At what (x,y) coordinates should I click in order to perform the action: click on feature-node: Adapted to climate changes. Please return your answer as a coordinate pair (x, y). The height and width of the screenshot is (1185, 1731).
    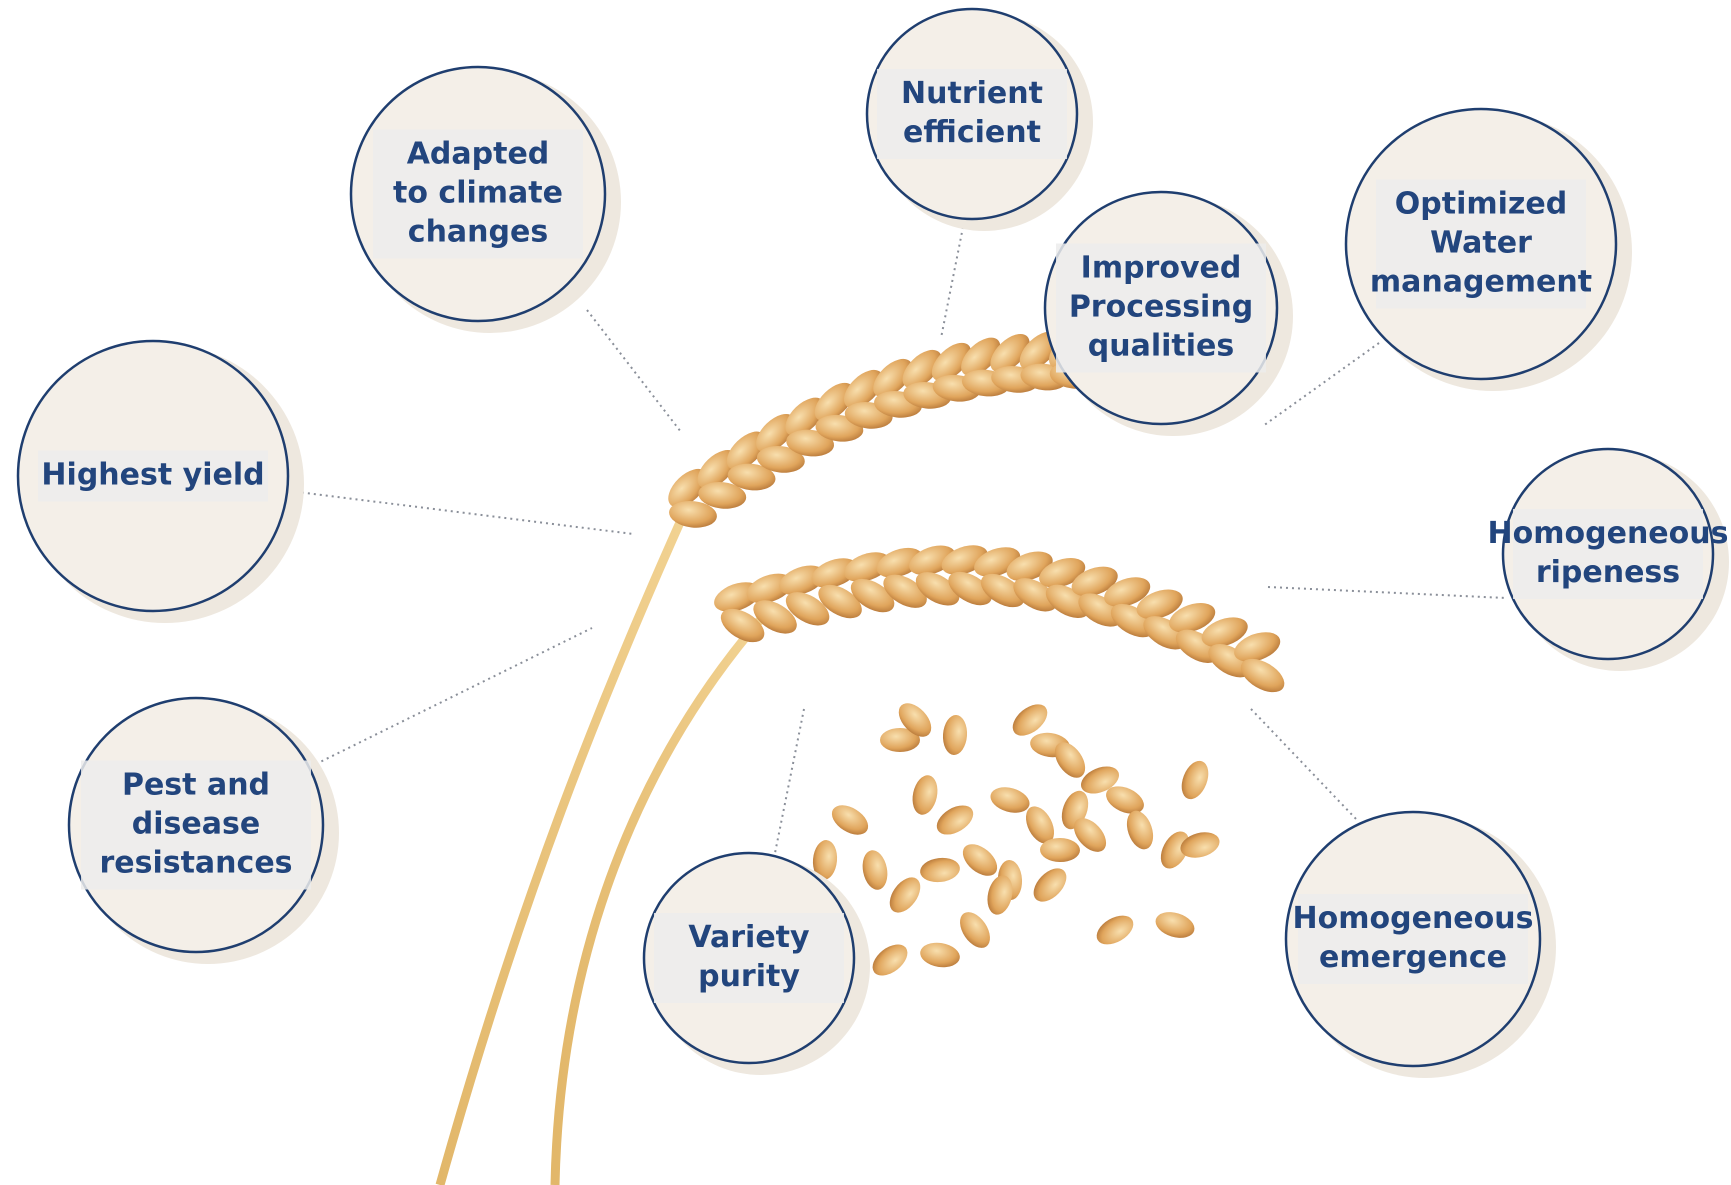
    Looking at the image, I should click on (485, 199).